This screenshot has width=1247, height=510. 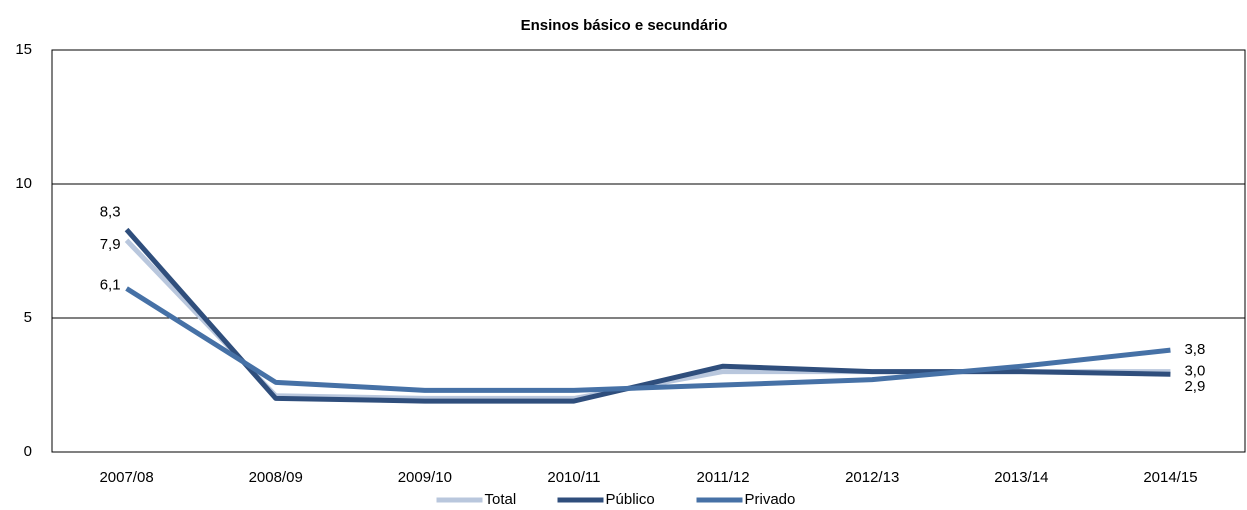 I want to click on data-label: 2,9, so click(x=1194, y=386).